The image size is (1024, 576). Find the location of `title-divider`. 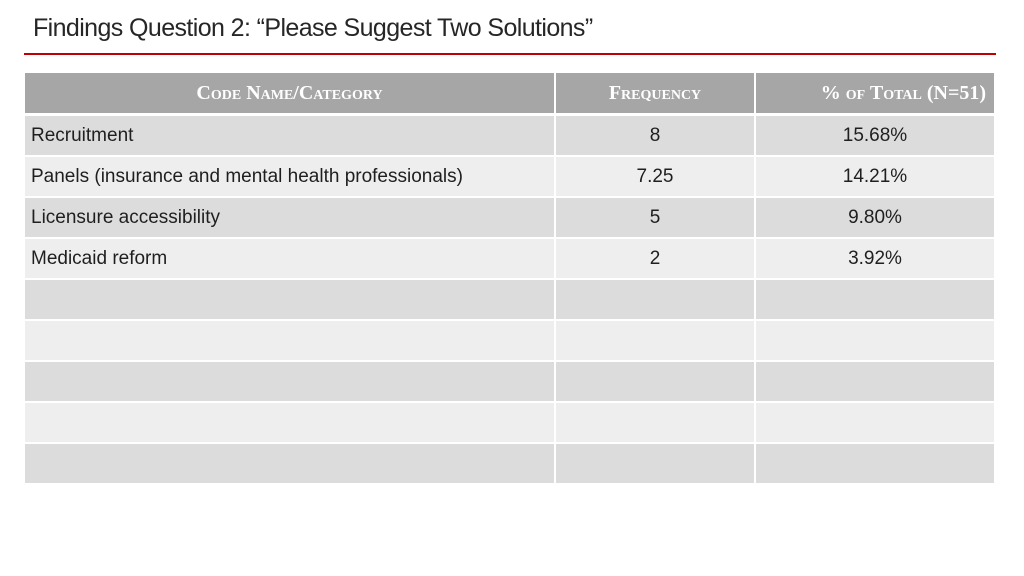

title-divider is located at coordinates (510, 54).